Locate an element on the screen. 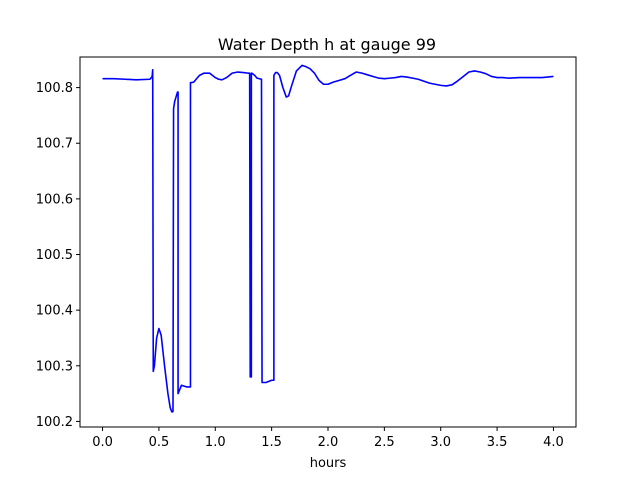 The height and width of the screenshot is (480, 640). x-tick-label: 0.5 is located at coordinates (159, 442).